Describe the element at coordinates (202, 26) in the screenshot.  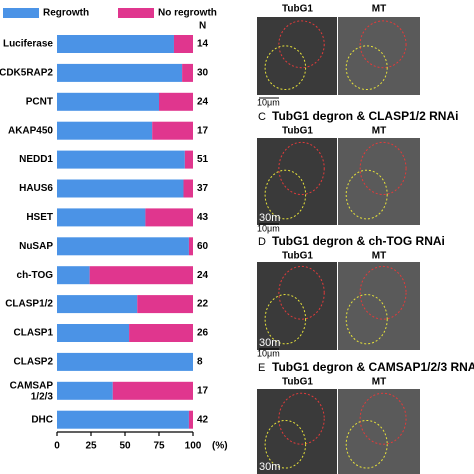
I see `n-header: N` at that location.